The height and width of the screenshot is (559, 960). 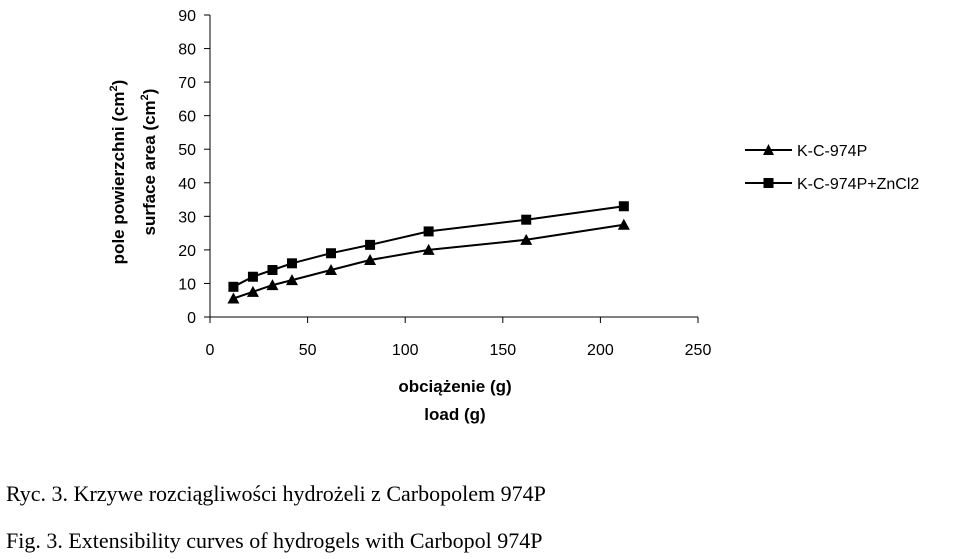 What do you see at coordinates (187, 251) in the screenshot?
I see `y-tick-label: 20` at bounding box center [187, 251].